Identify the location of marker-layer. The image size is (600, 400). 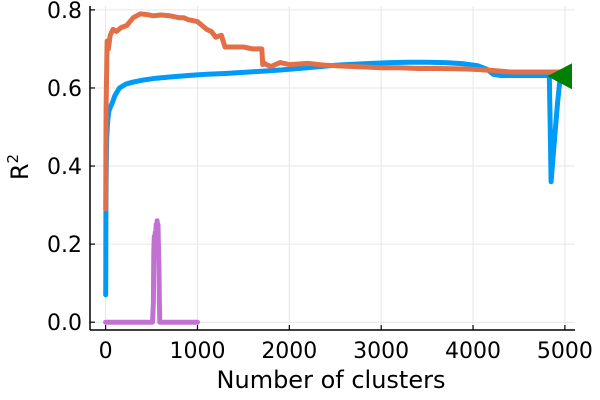
(560, 76).